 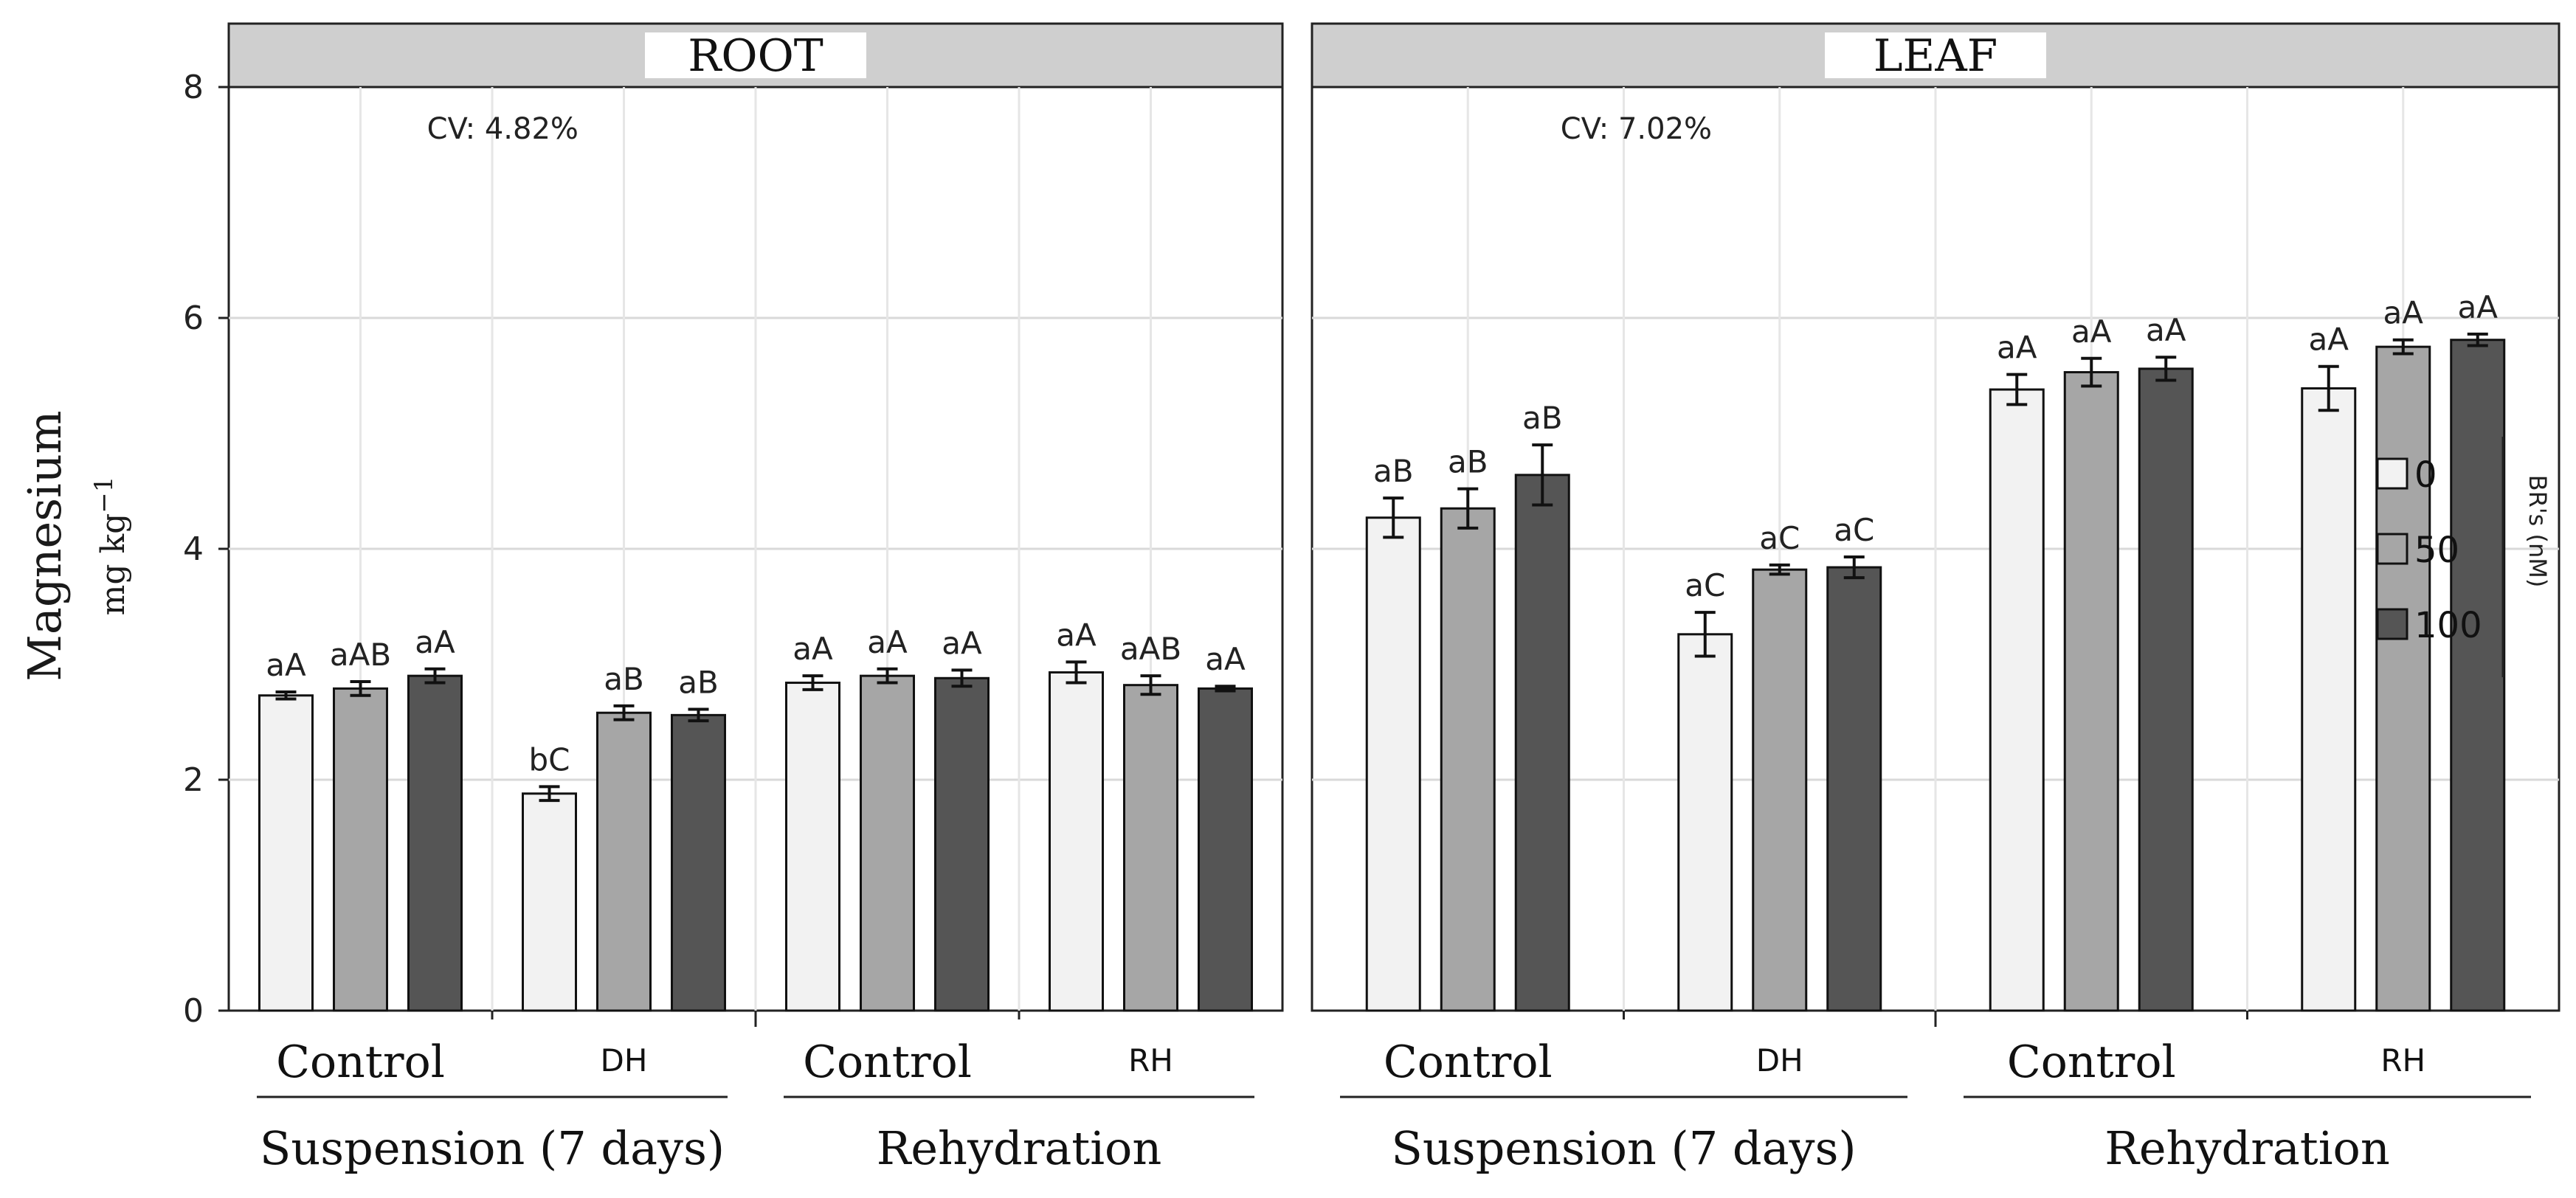 What do you see at coordinates (549, 759) in the screenshot?
I see `significance-letter: bC` at bounding box center [549, 759].